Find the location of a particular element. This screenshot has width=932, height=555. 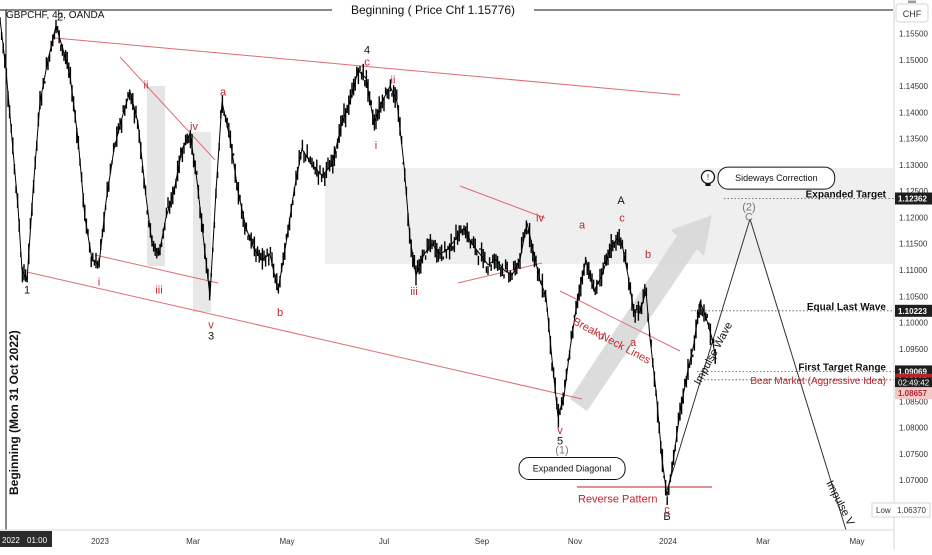

callout-bubble is located at coordinates (572, 468).